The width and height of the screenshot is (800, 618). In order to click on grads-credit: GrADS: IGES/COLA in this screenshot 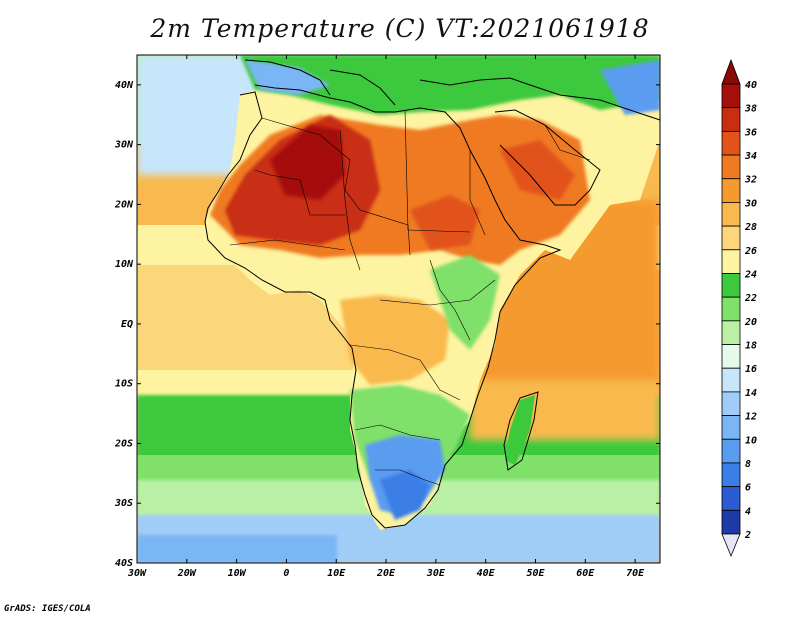, I will do `click(47, 609)`.